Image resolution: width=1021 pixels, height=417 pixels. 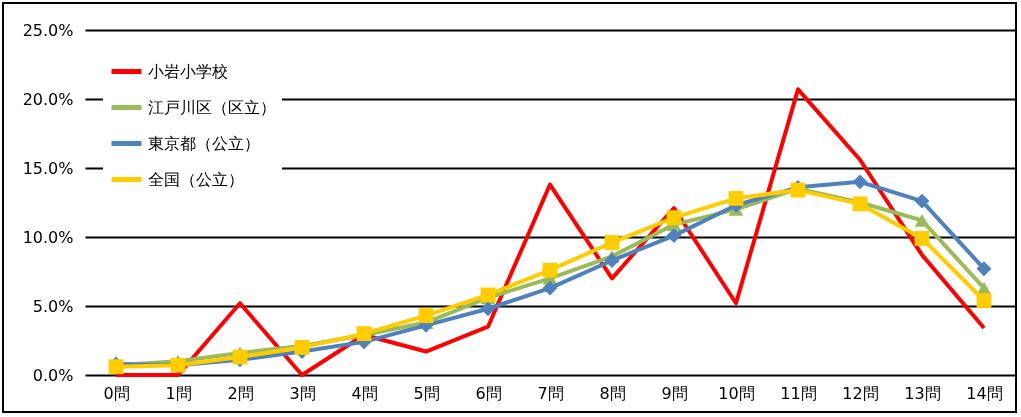 I want to click on x-tick-label: 1問, so click(x=178, y=393).